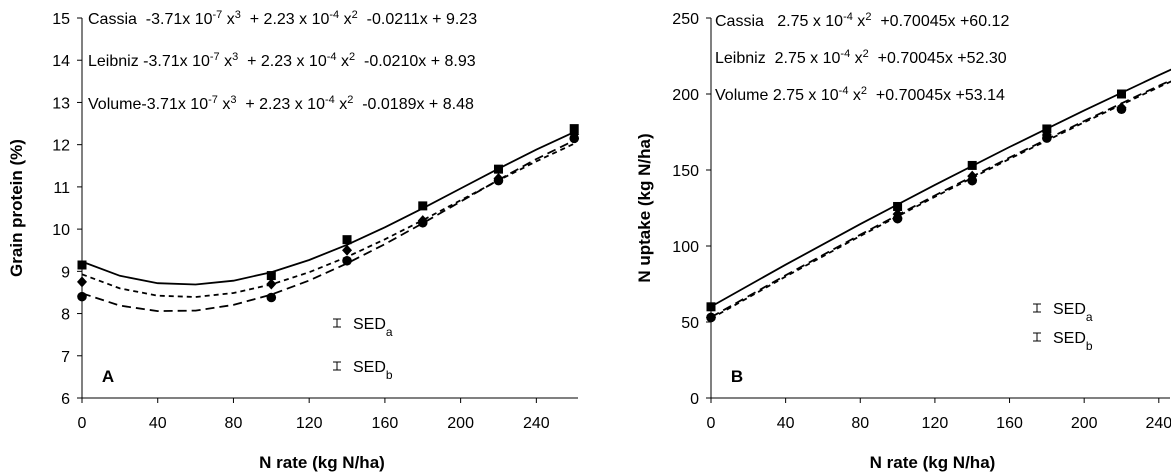 This screenshot has width=1171, height=474. Describe the element at coordinates (644, 207) in the screenshot. I see `y-axis-title: N uptake (kg N/ha)` at that location.